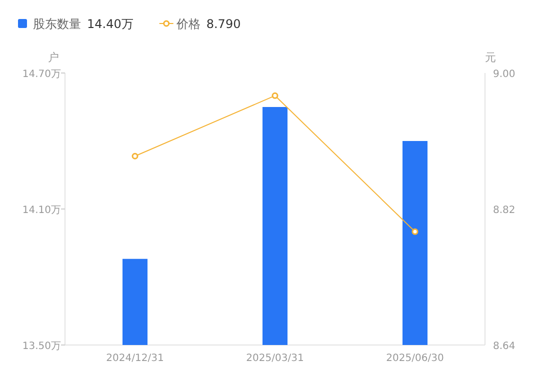  I want to click on y2-tick-label: 9.00, so click(504, 74).